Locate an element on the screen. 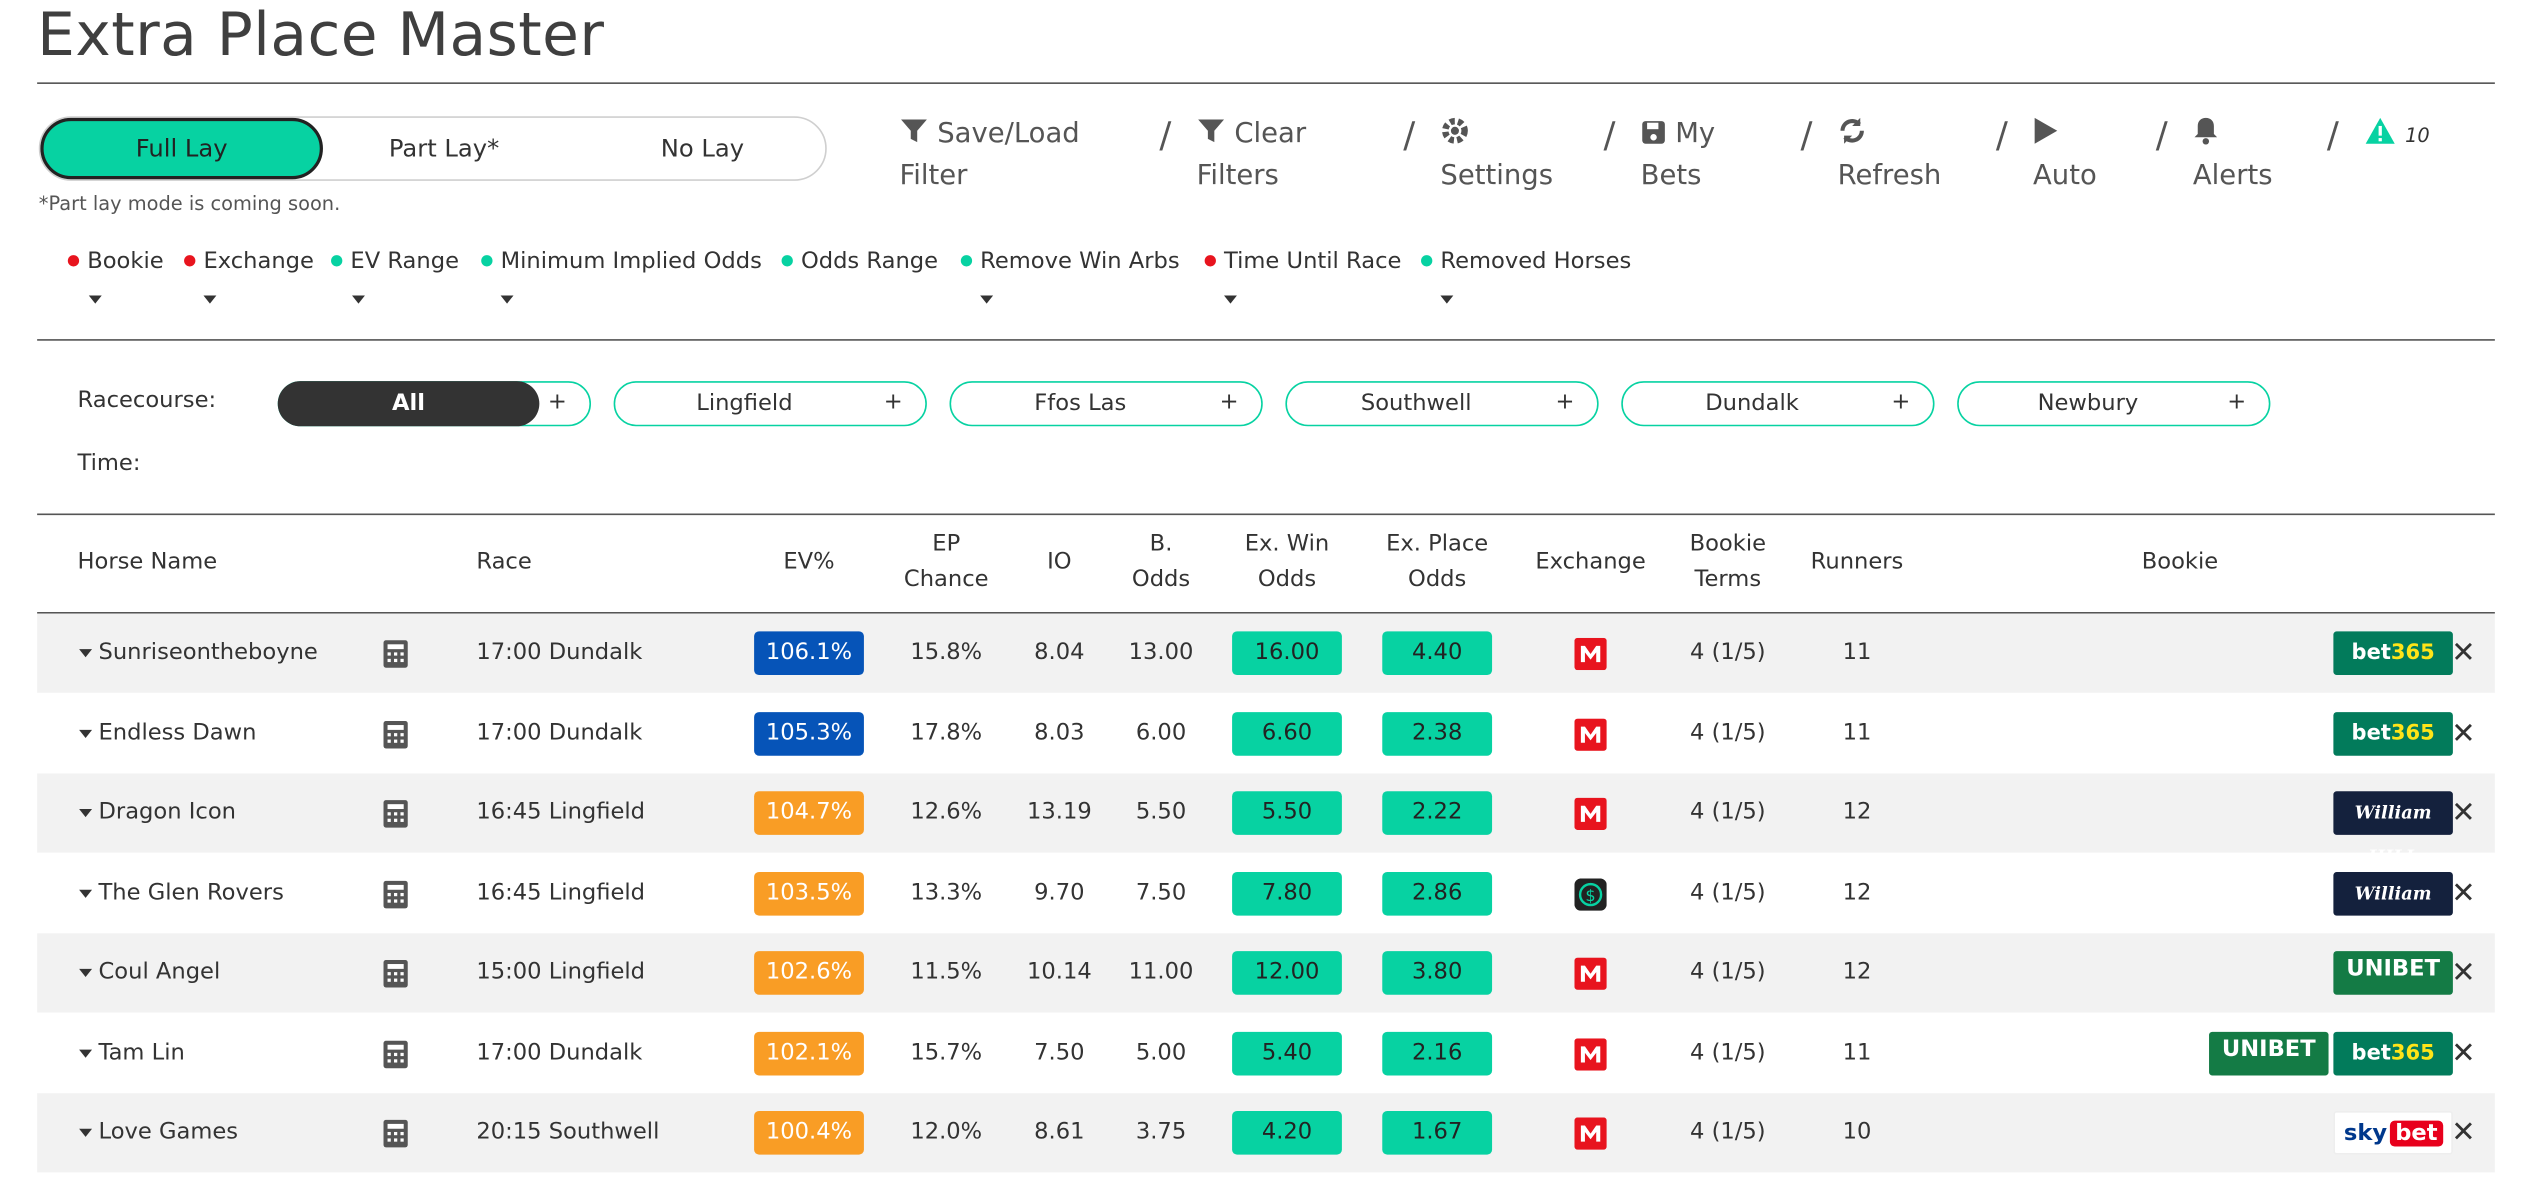 The image size is (2532, 1195). ex-place-odds: 2.22 is located at coordinates (1437, 813).